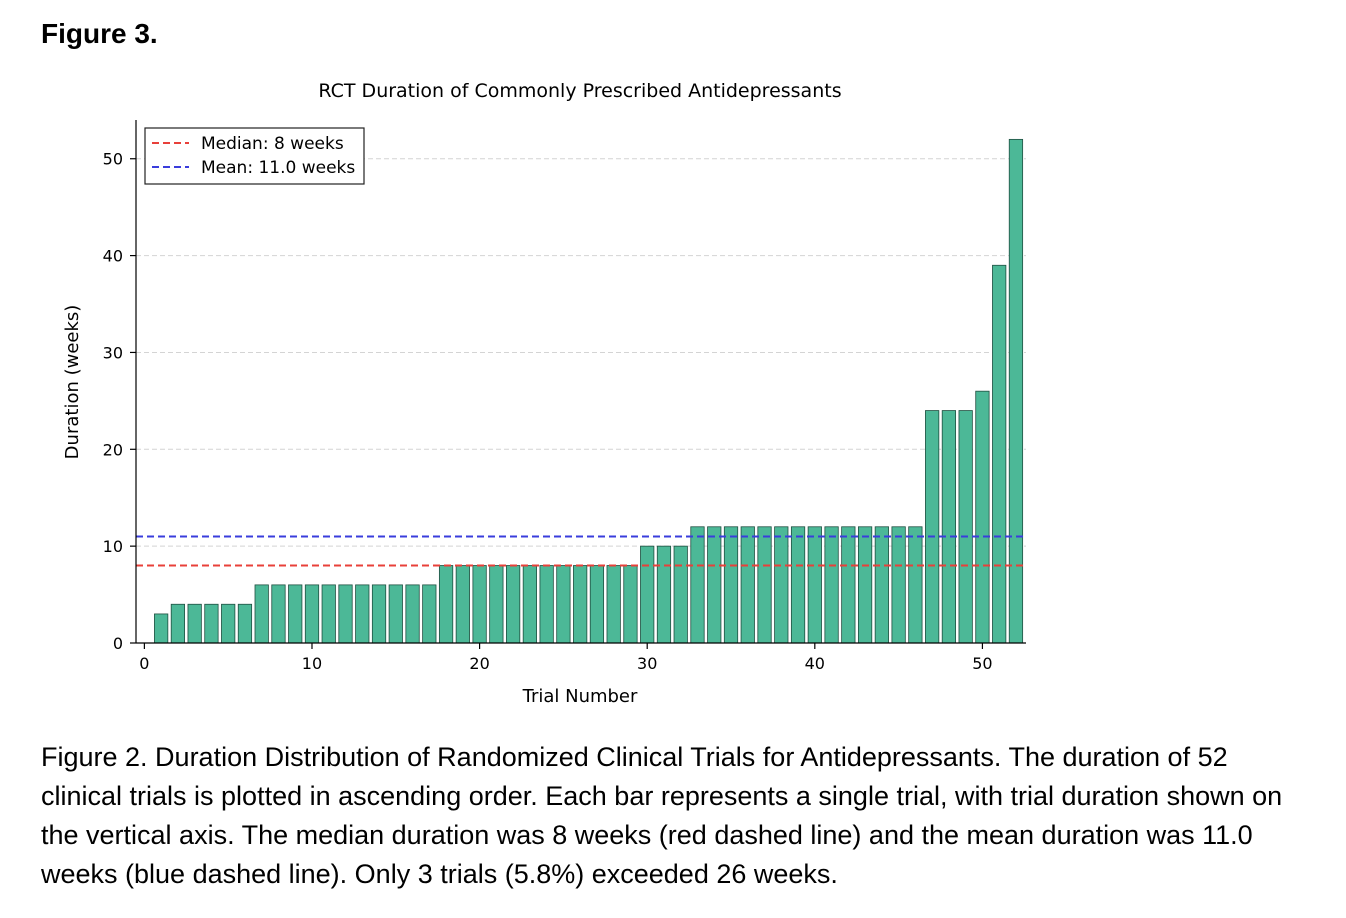  I want to click on x-tick-label: 0, so click(144, 663).